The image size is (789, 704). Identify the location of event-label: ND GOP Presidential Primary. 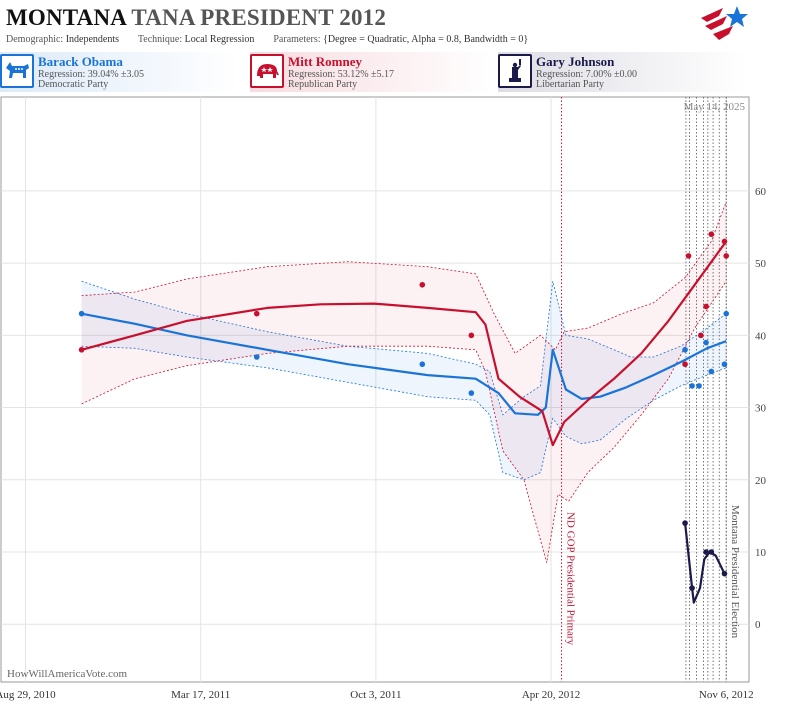
(571, 579).